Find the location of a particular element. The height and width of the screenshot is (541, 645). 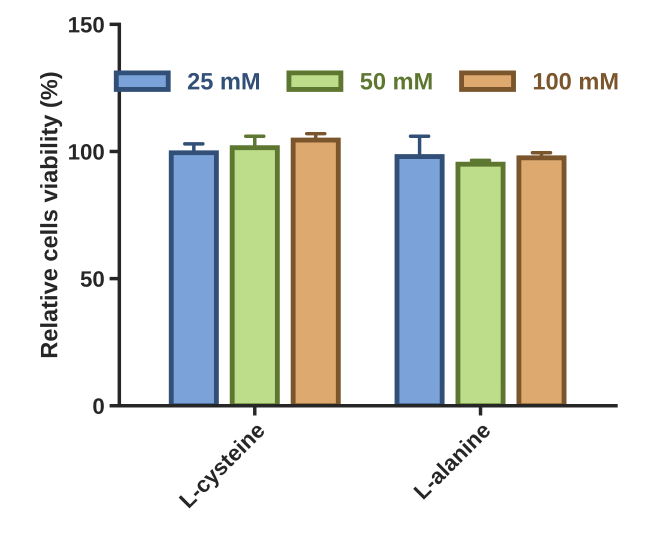

legend-label: 50 mM is located at coordinates (396, 81).